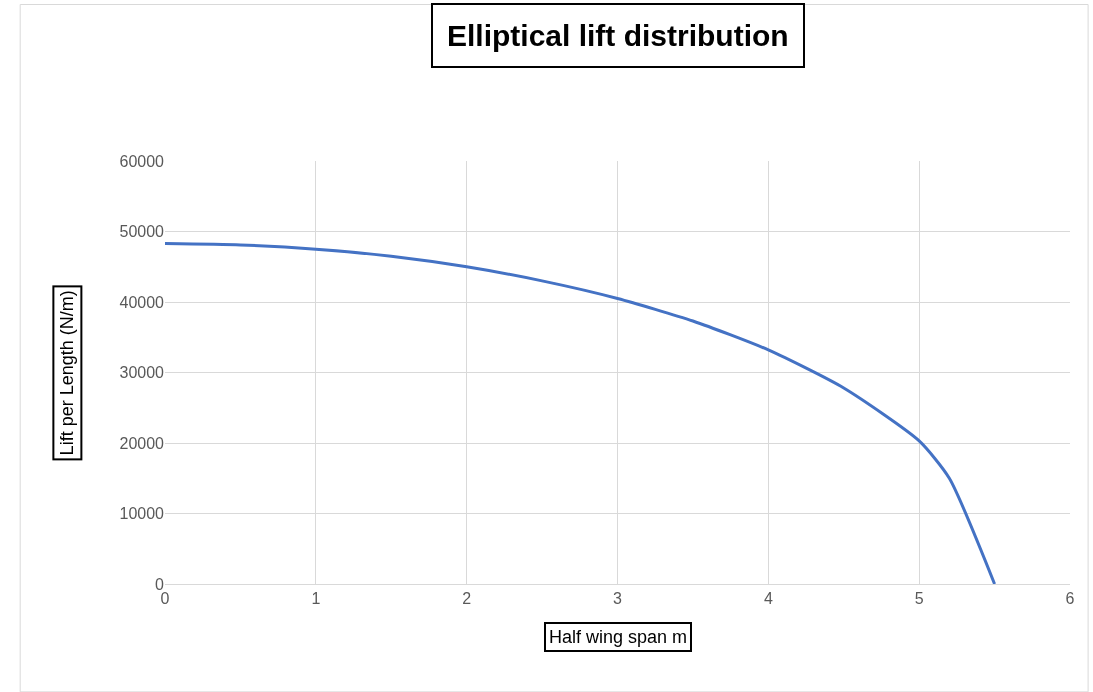  Describe the element at coordinates (618, 599) in the screenshot. I see `x-tick-label: 3` at that location.